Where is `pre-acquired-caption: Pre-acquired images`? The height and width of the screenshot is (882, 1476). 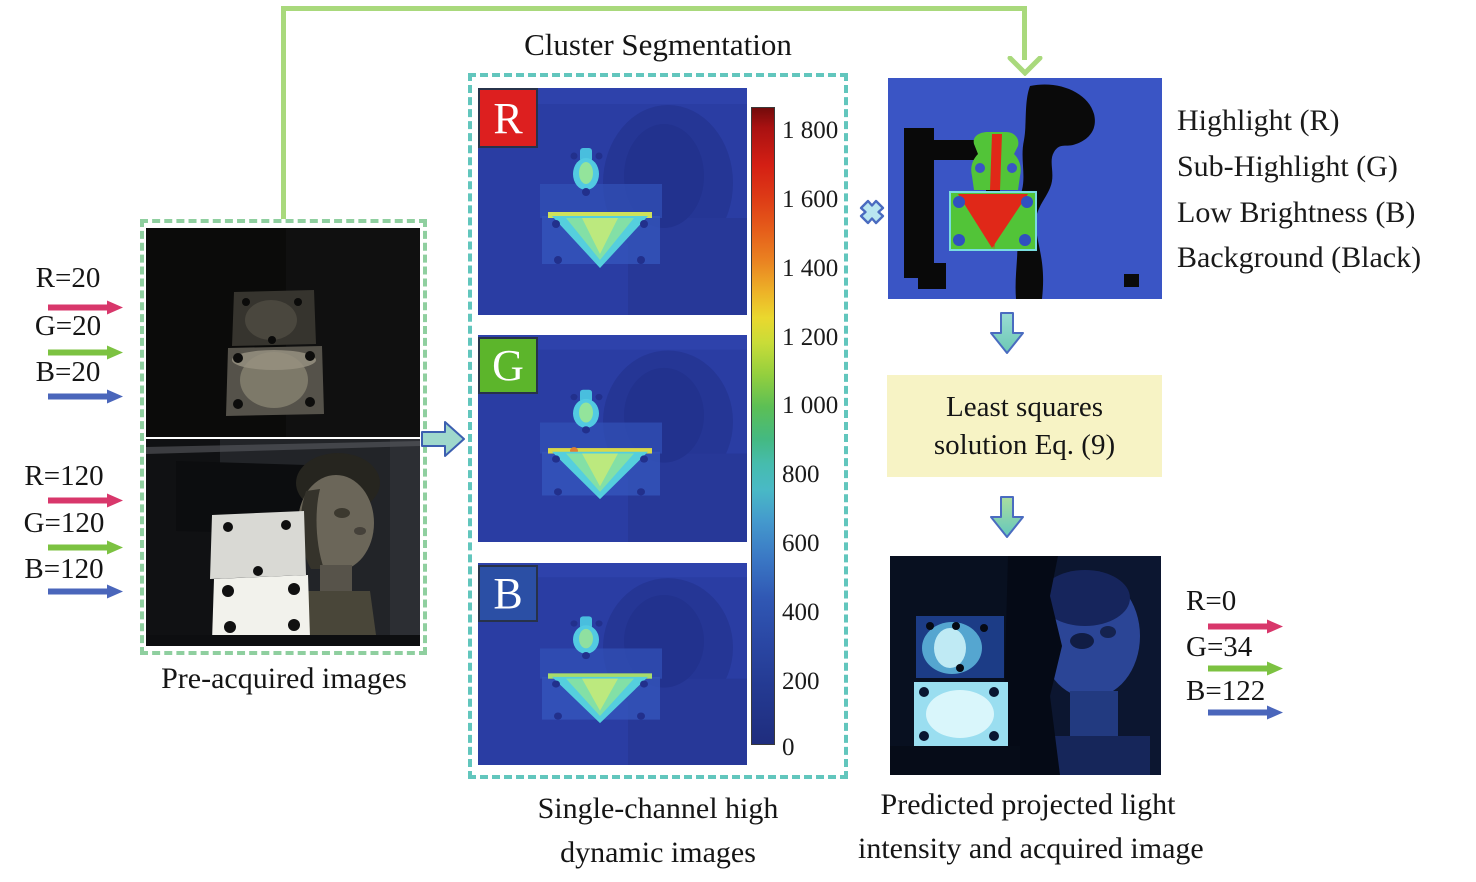
pre-acquired-caption: Pre-acquired images is located at coordinates (284, 678).